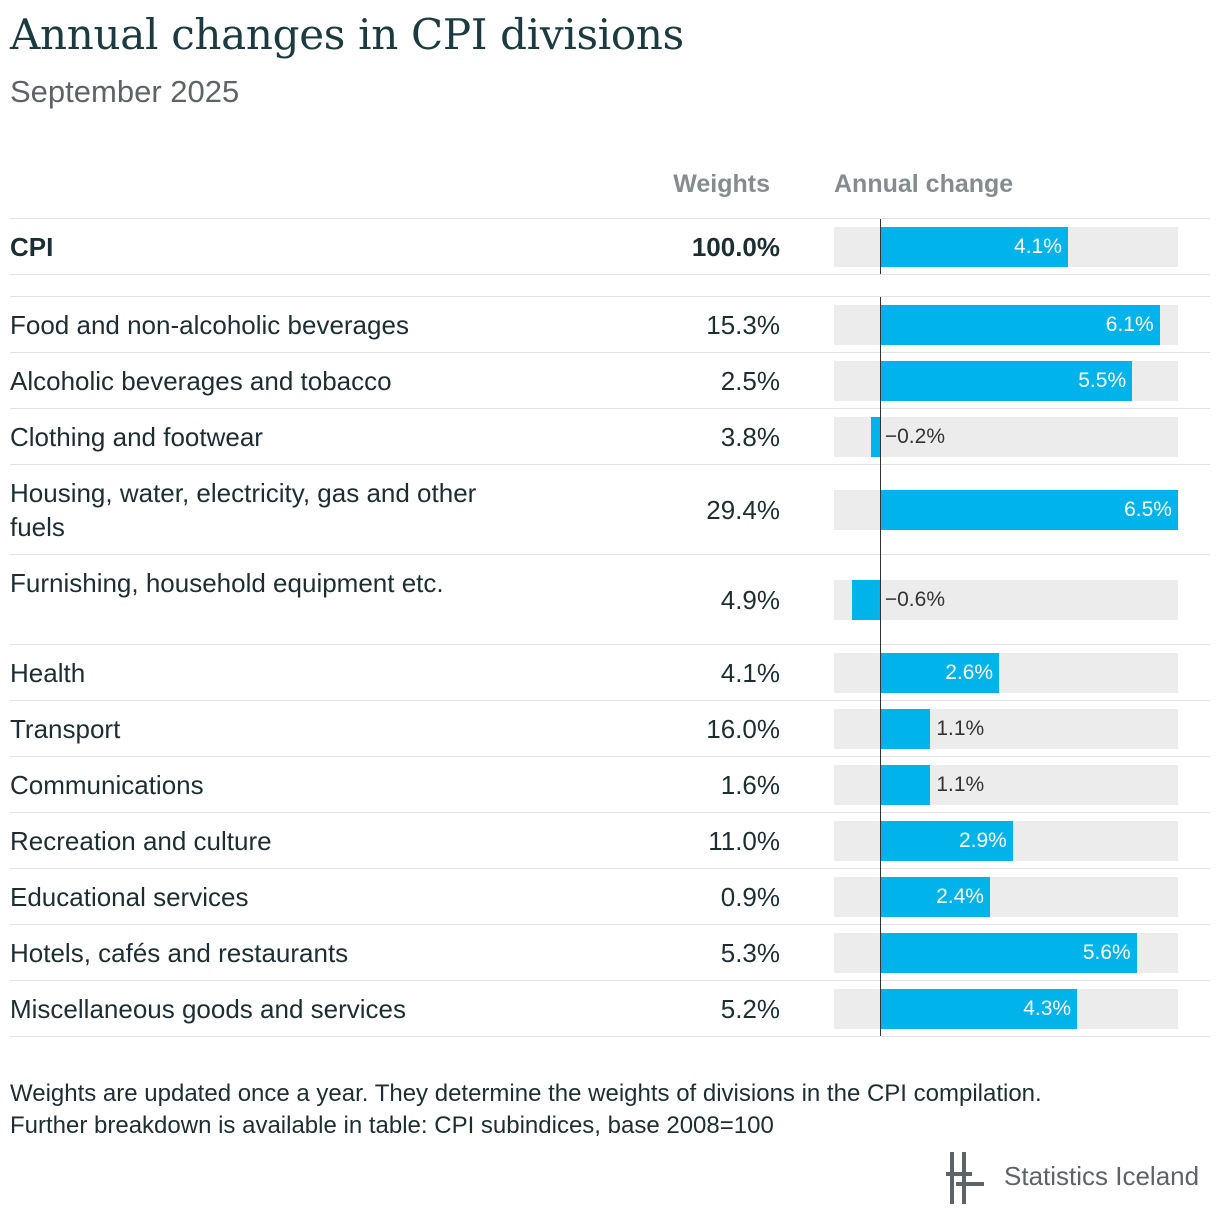  Describe the element at coordinates (209, 325) in the screenshot. I see `division-label: Food and non-alcoholic beverages` at that location.